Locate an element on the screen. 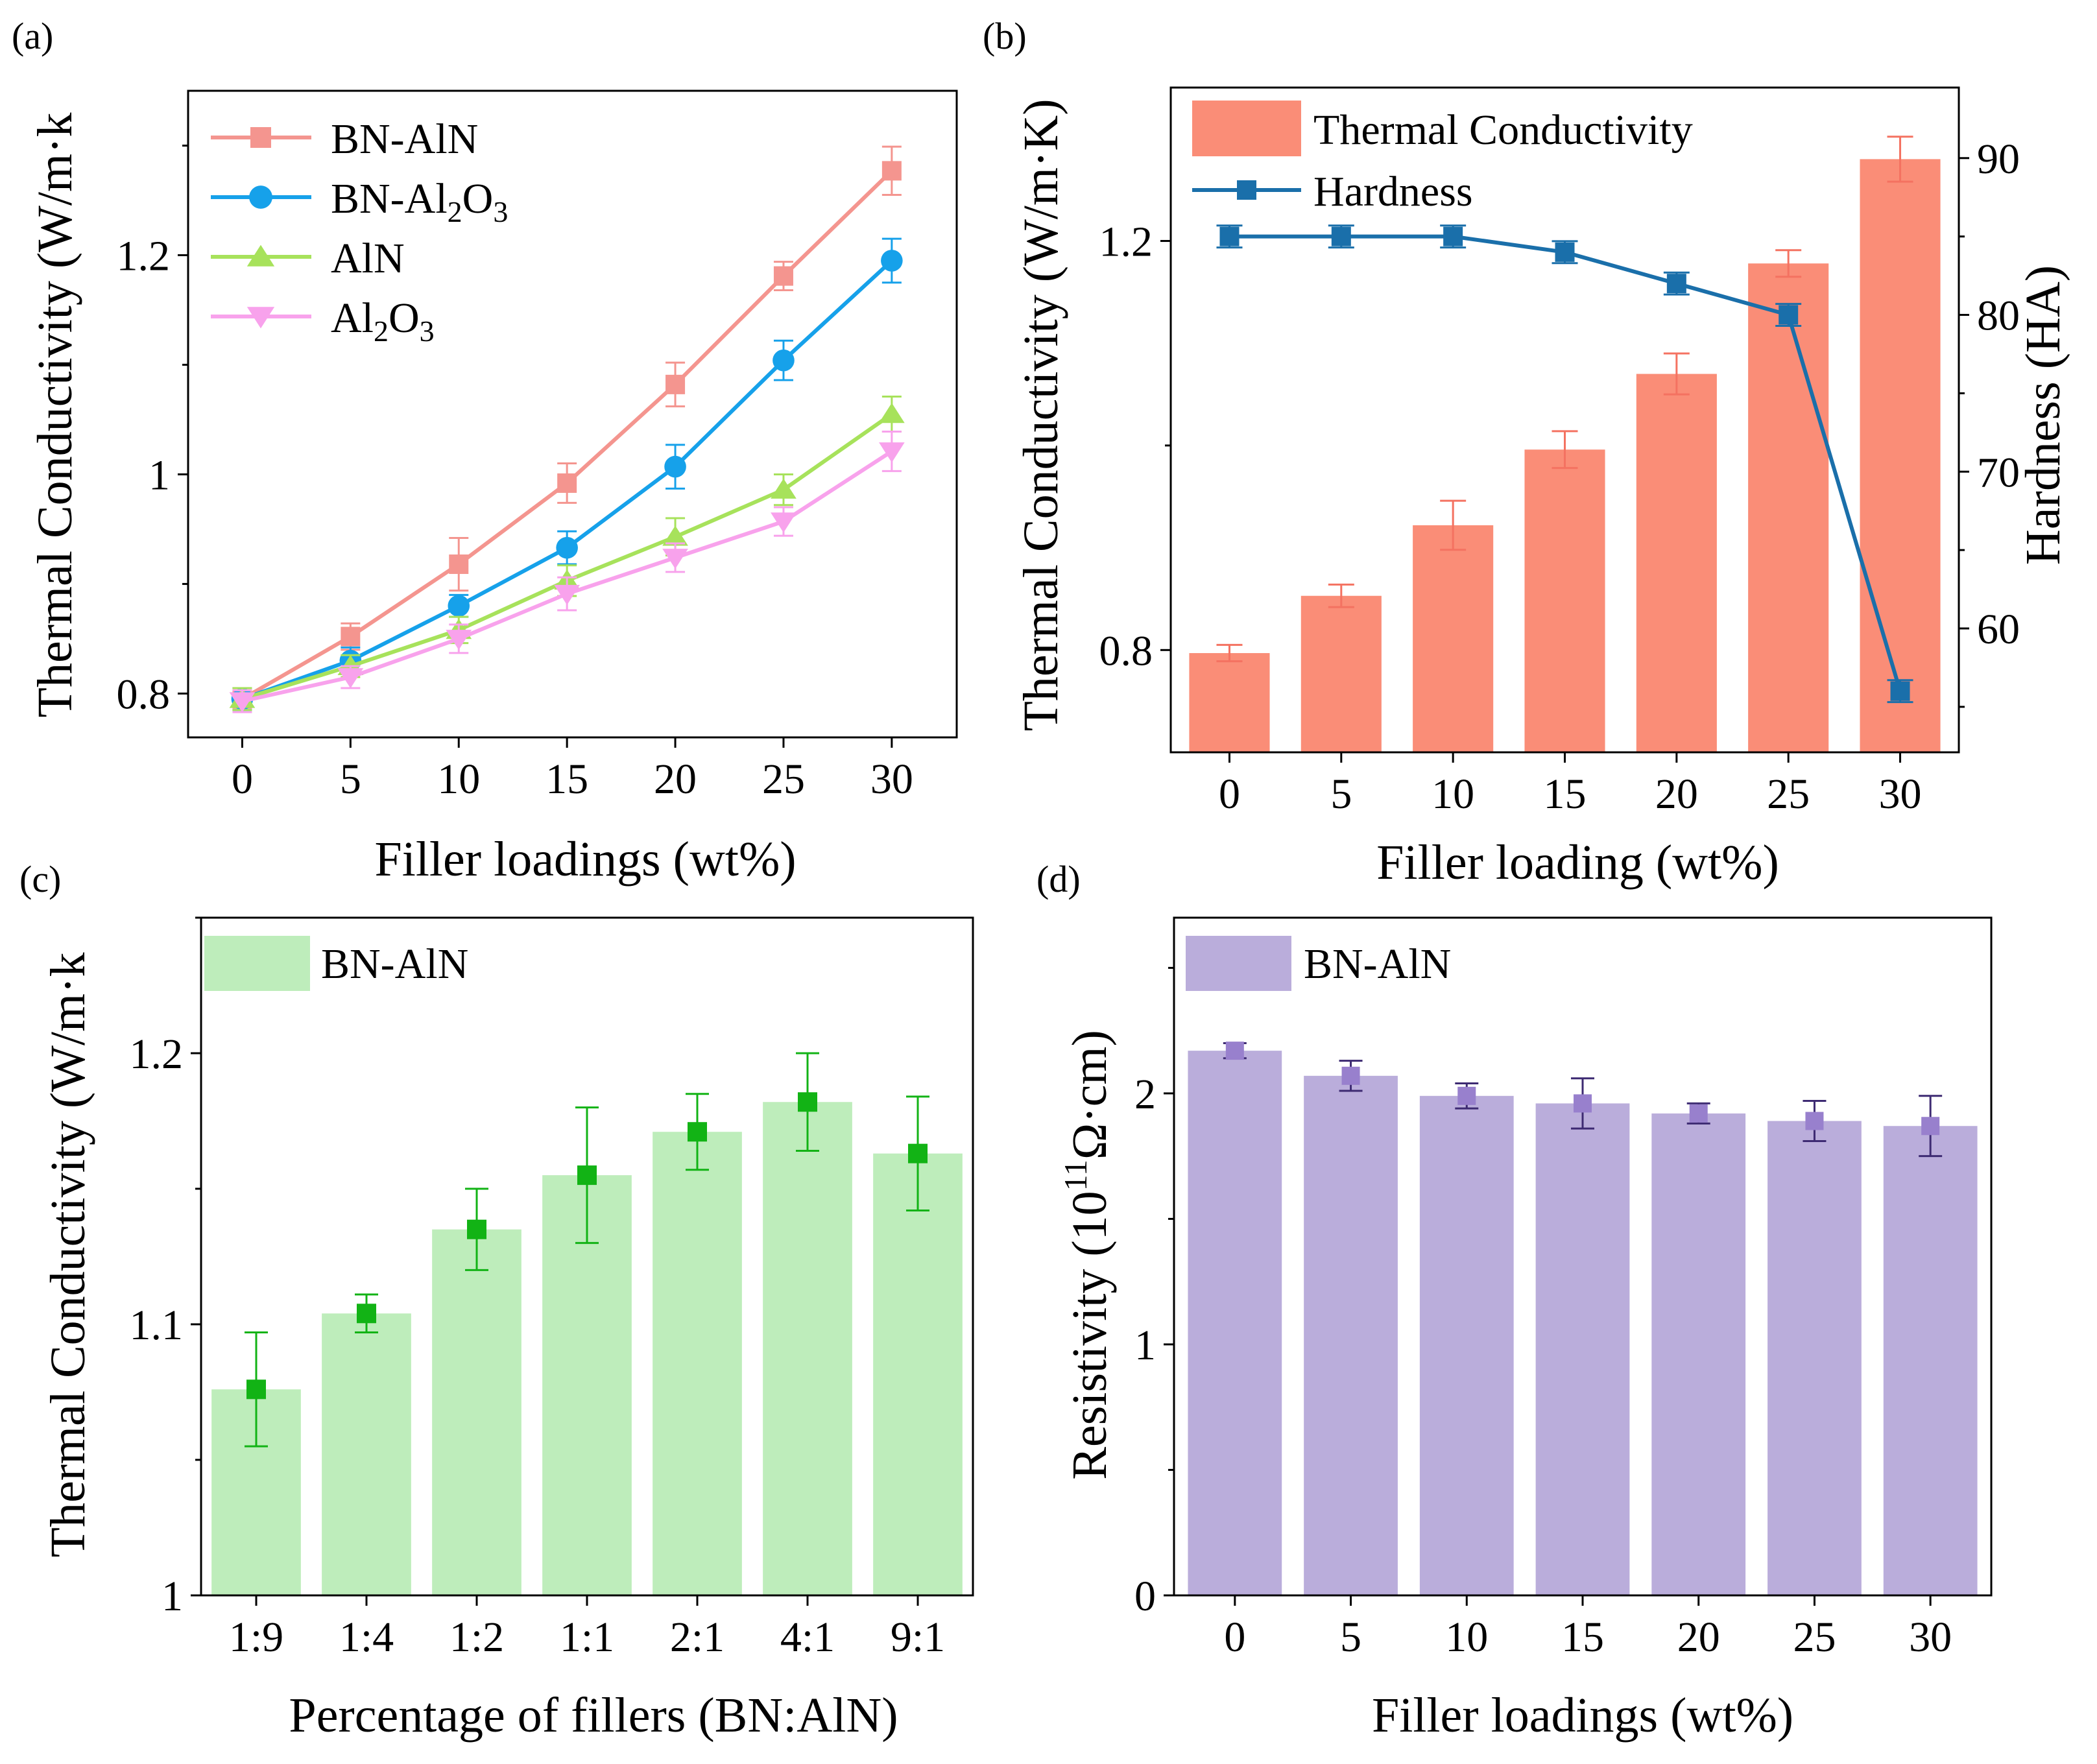  panel-c-legend: BN-AlN is located at coordinates (336, 964).